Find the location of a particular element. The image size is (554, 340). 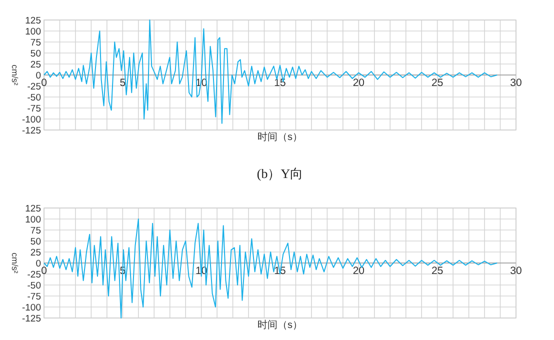

text: (b）Y向 is located at coordinates (280, 173).